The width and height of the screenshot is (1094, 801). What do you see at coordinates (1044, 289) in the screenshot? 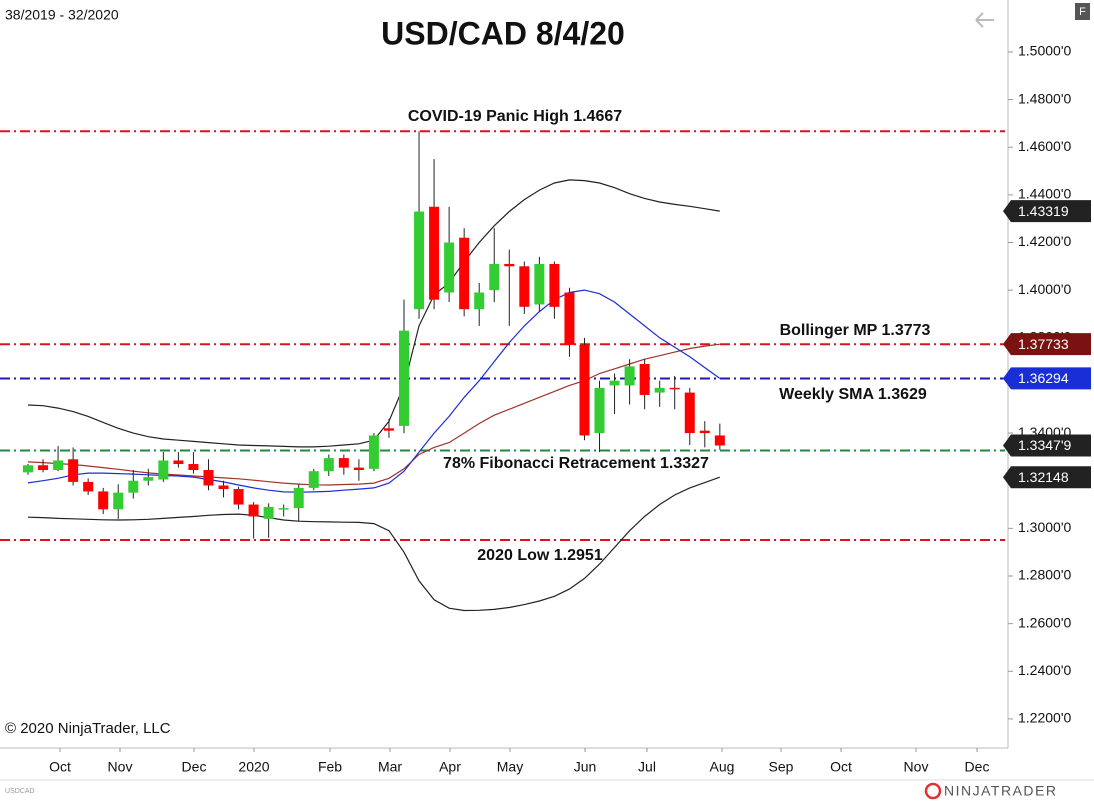
I see `y-tick-label: 1.4000'0` at bounding box center [1044, 289].